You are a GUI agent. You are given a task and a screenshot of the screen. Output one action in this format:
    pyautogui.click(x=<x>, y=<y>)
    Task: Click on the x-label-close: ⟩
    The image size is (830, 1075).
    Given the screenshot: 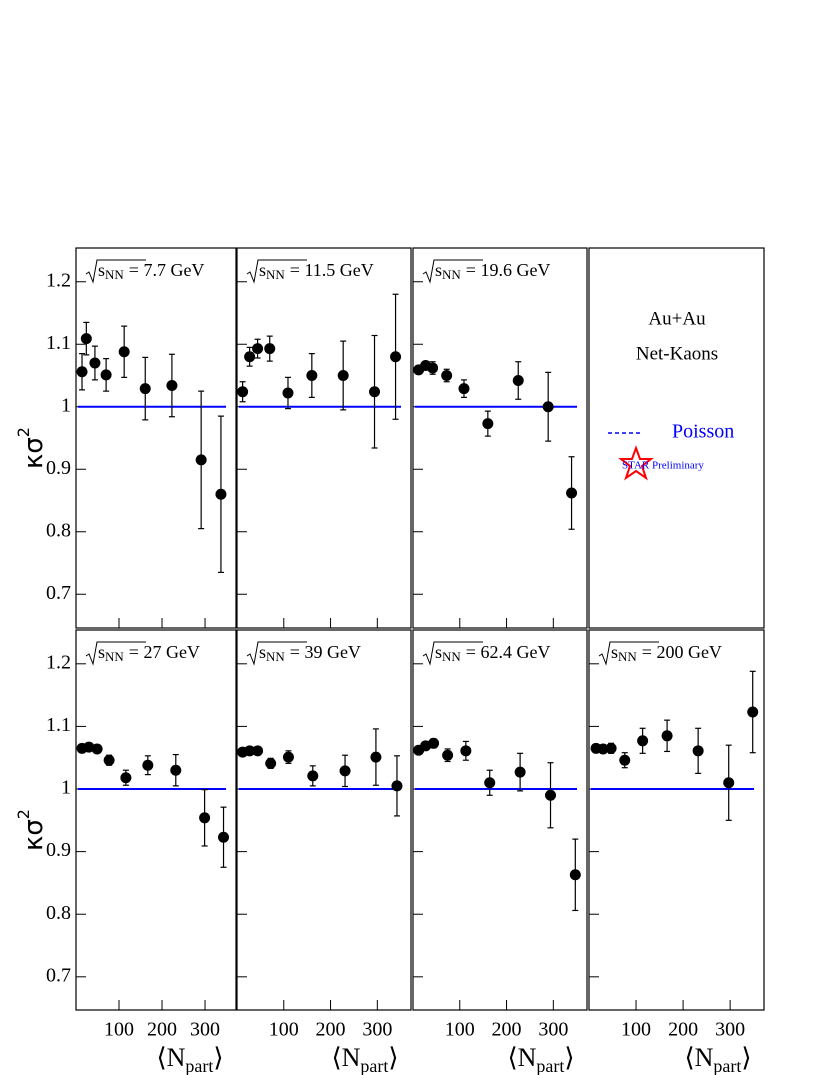 What is the action you would take?
    pyautogui.click(x=393, y=1057)
    